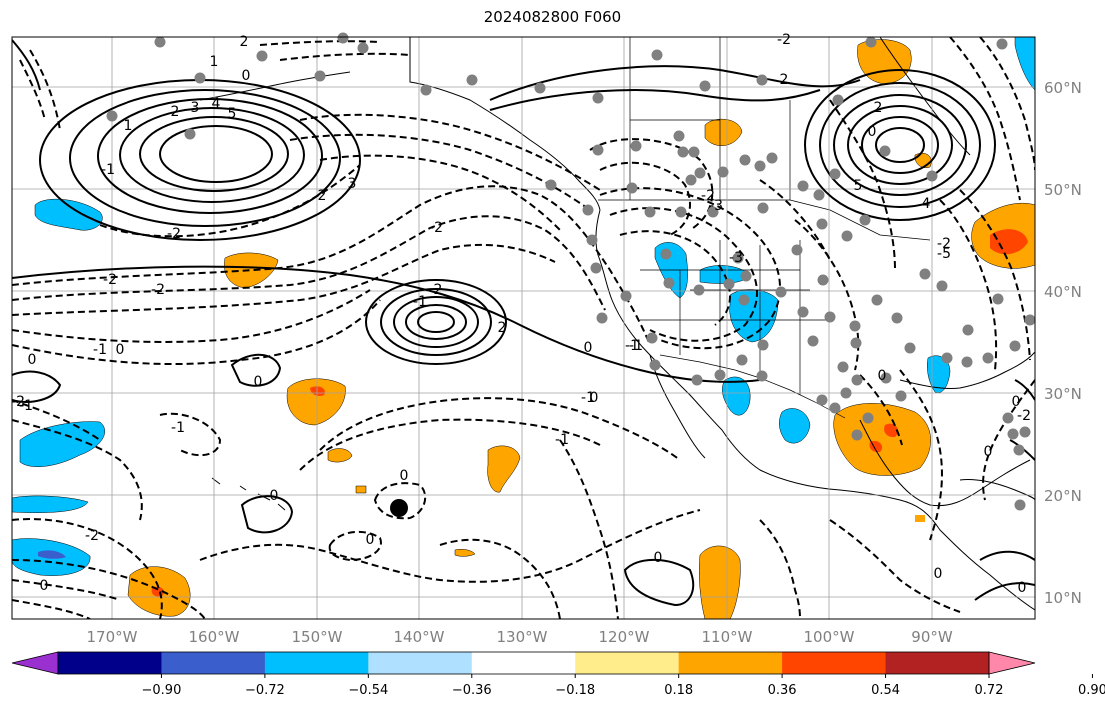  What do you see at coordinates (932, 637) in the screenshot?
I see `lon-label: 90°W` at bounding box center [932, 637].